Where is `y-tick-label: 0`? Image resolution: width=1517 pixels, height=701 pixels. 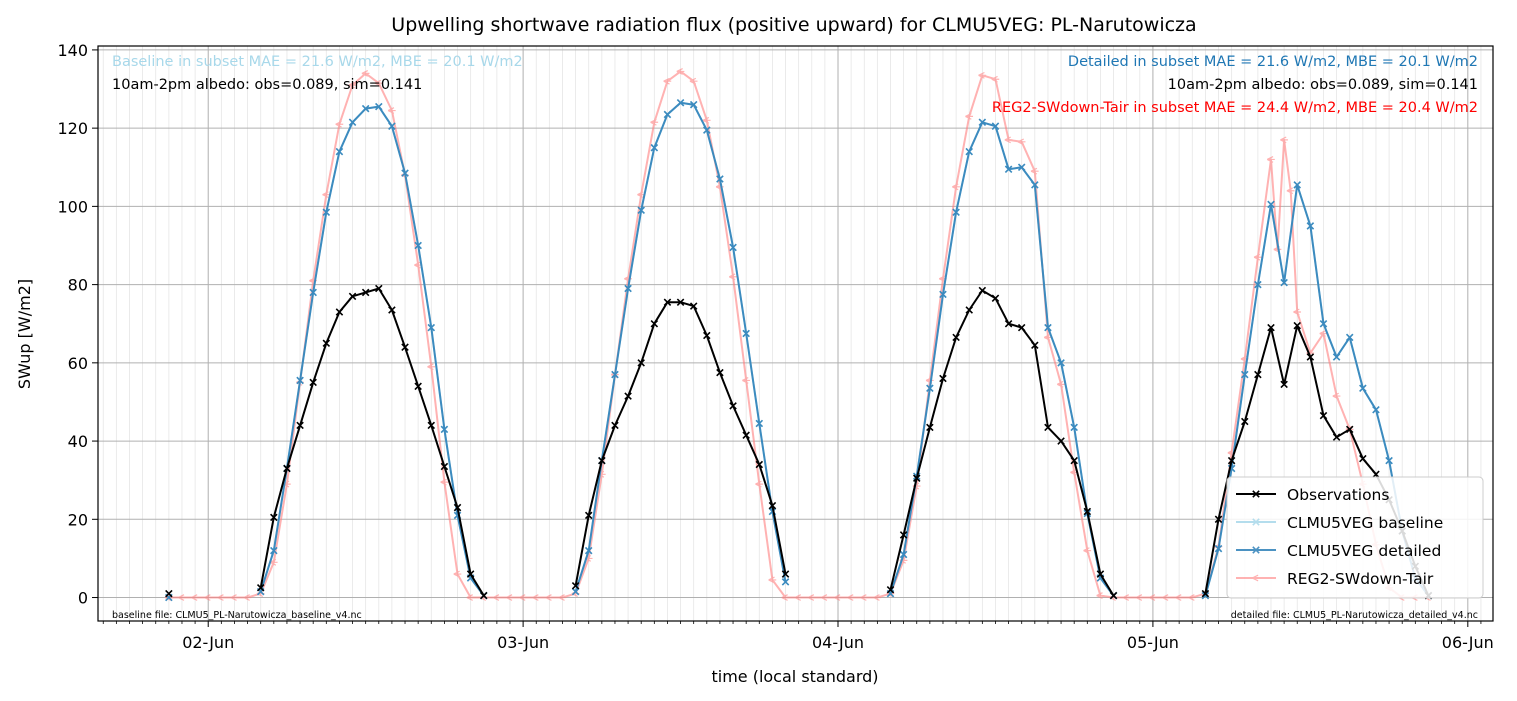 y-tick-label: 0 is located at coordinates (83, 598).